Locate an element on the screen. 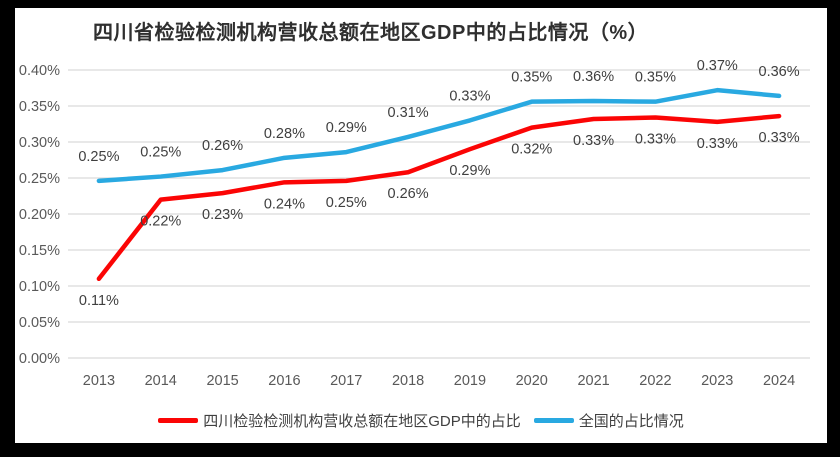 The width and height of the screenshot is (840, 457). legend-item-national: 全国的占比情况 is located at coordinates (608, 420).